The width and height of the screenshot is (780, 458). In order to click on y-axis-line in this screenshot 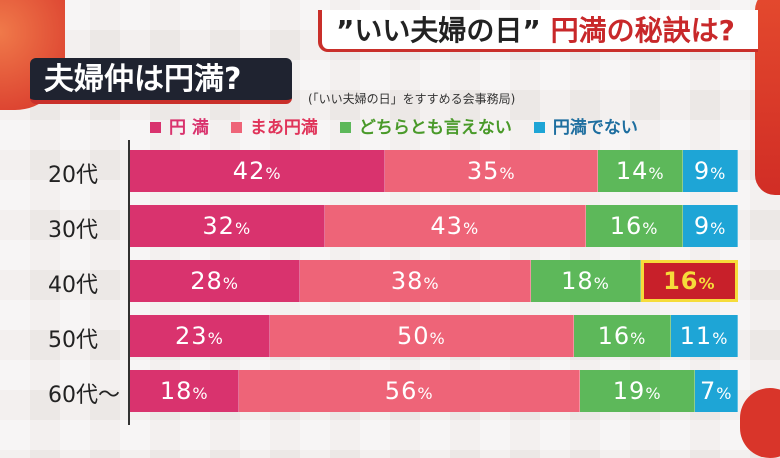, I will do `click(129, 282)`.